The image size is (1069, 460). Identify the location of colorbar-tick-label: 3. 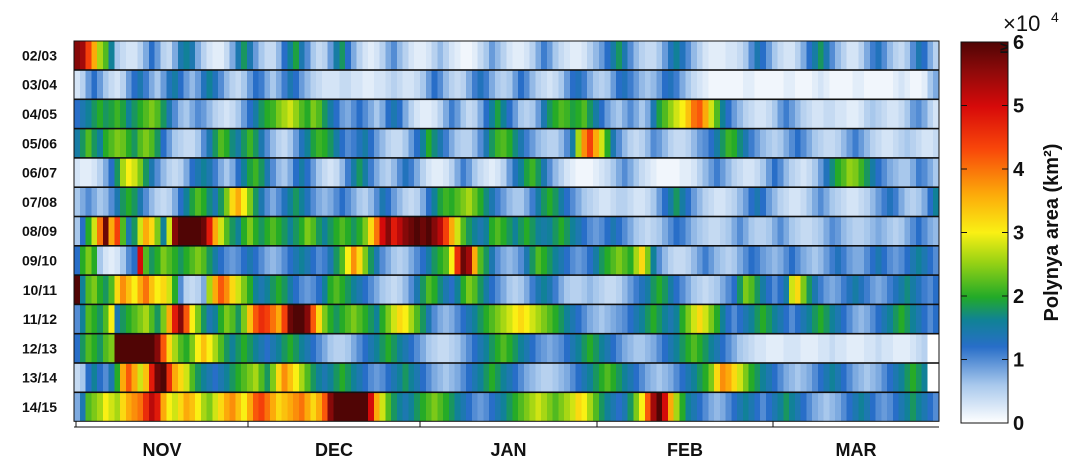
(1018, 234).